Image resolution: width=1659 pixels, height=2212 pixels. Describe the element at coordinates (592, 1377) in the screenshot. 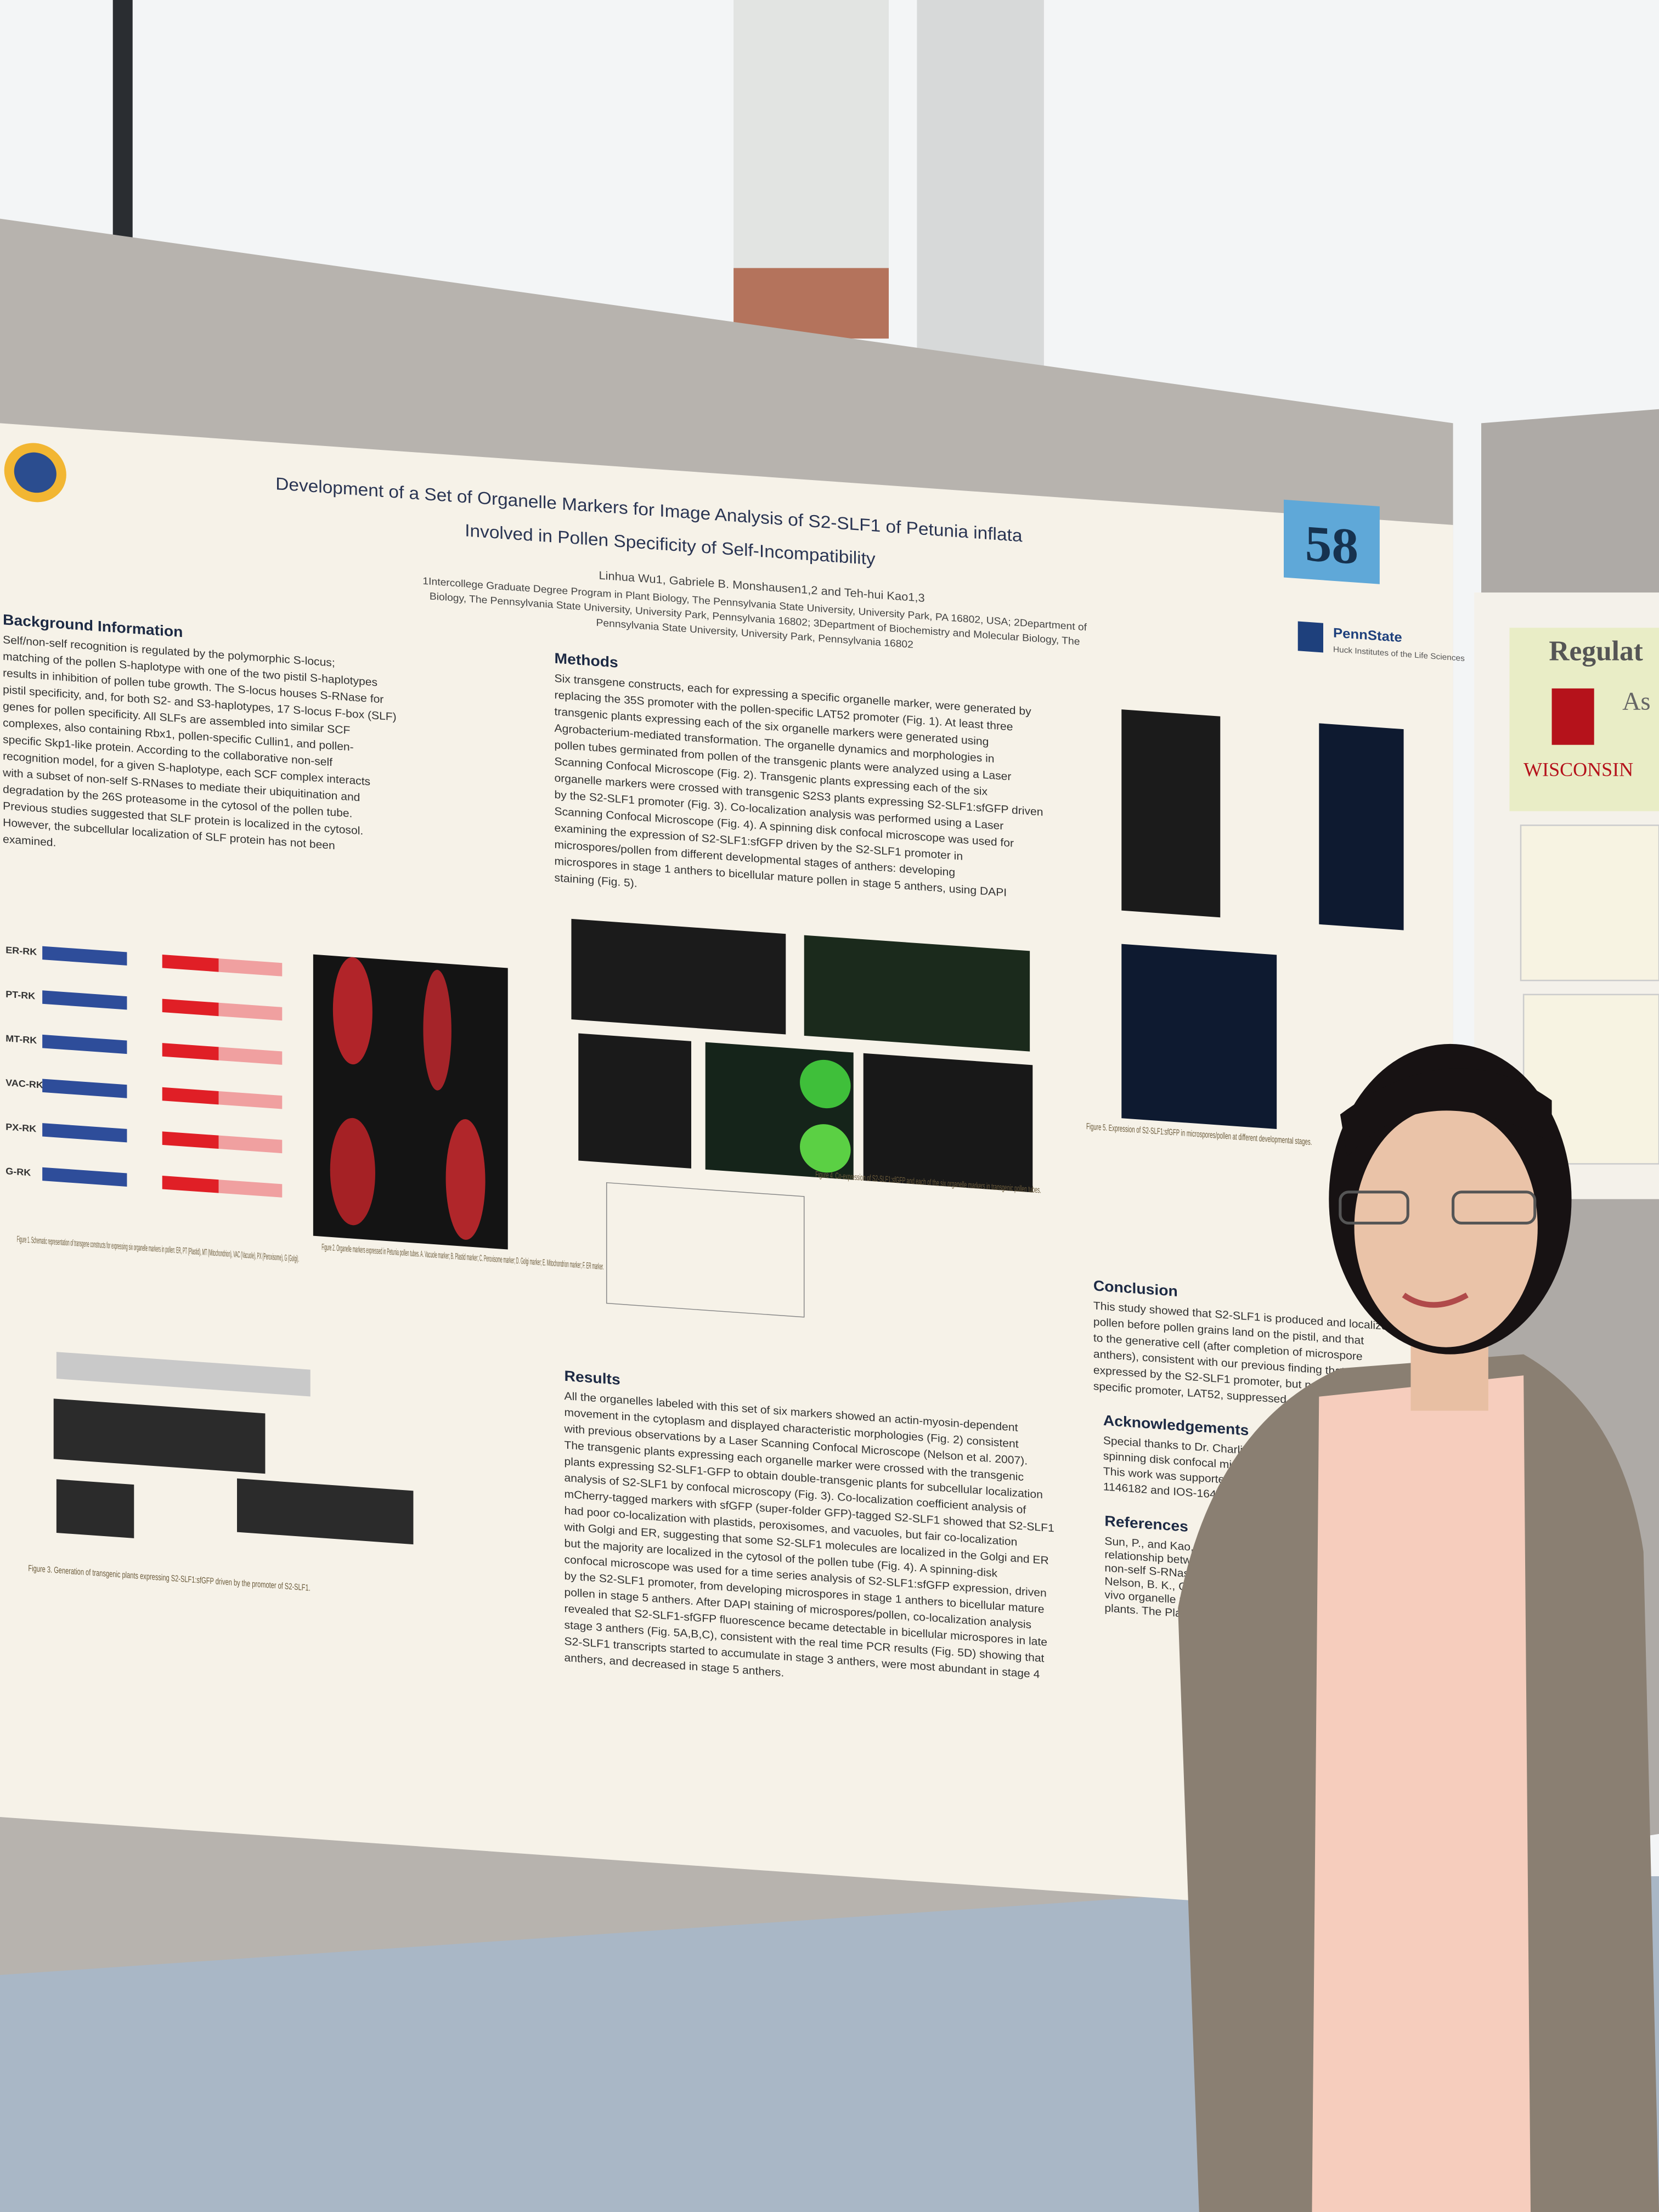

I see `section-heading: Results` at that location.